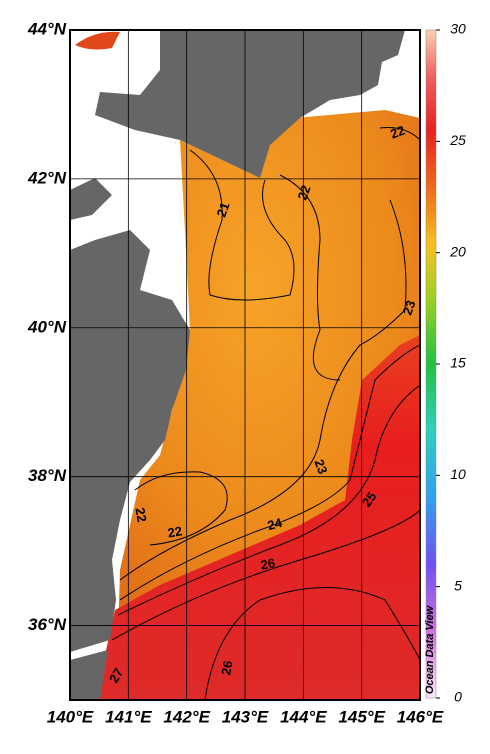 Image resolution: width=490 pixels, height=754 pixels. What do you see at coordinates (457, 140) in the screenshot?
I see `colorbar-tick-label: 25` at bounding box center [457, 140].